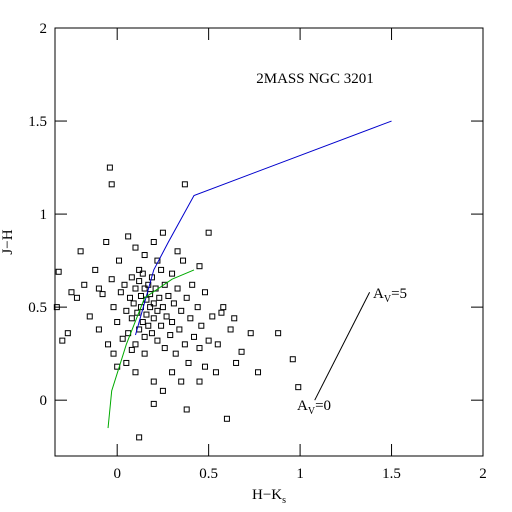  Describe the element at coordinates (37, 308) in the screenshot. I see `y-tick-label: 0.5` at that location.